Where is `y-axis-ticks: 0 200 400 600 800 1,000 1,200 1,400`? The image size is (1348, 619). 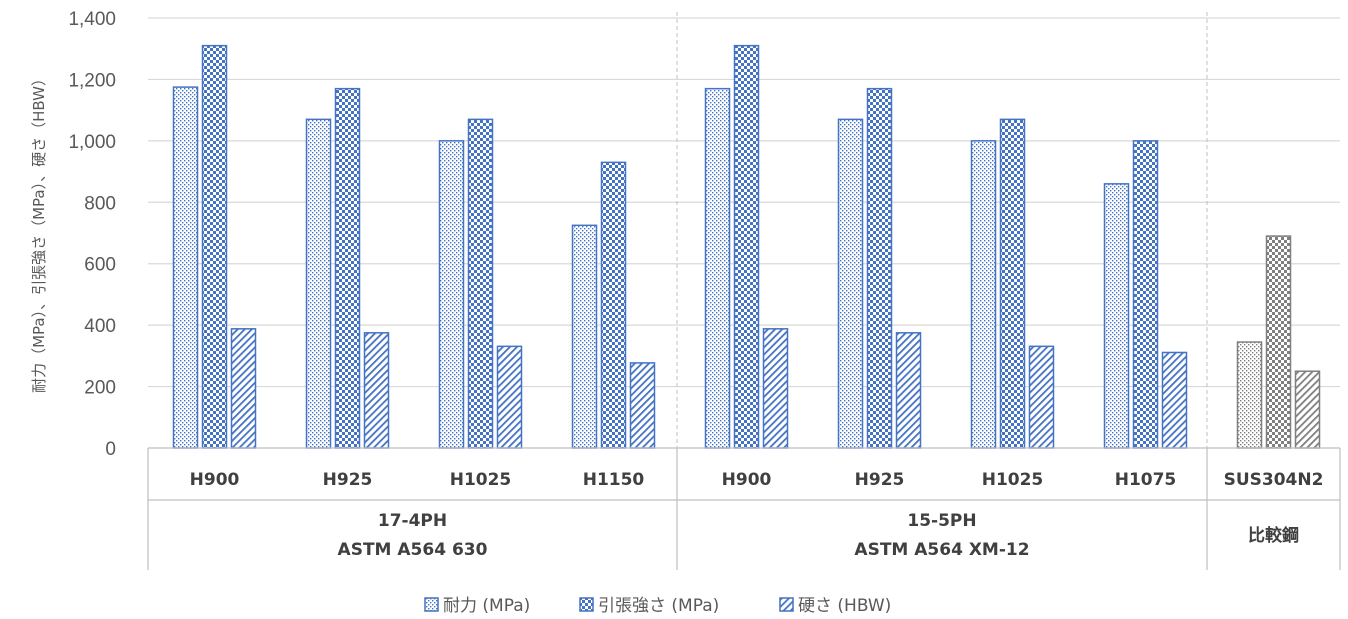 y-axis-ticks: 0 200 400 600 800 1,000 1,200 1,400 is located at coordinates (92, 234).